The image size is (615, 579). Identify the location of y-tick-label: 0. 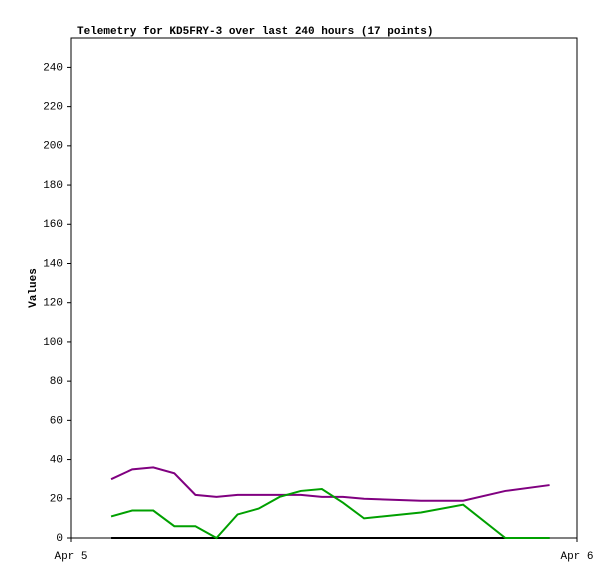
(59, 539).